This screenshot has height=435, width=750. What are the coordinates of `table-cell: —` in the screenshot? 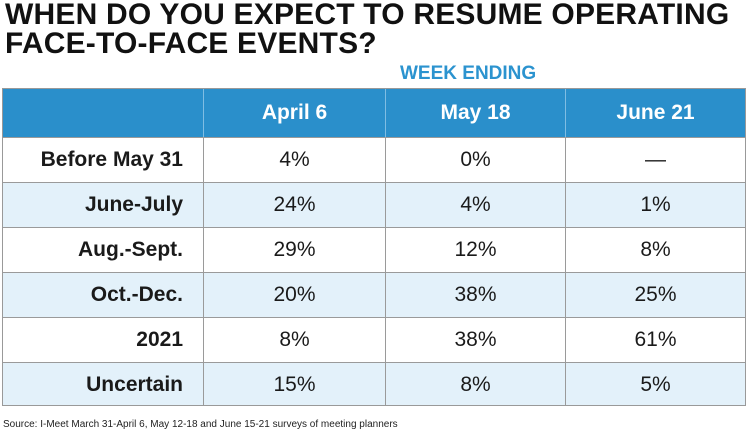 It's located at (655, 160).